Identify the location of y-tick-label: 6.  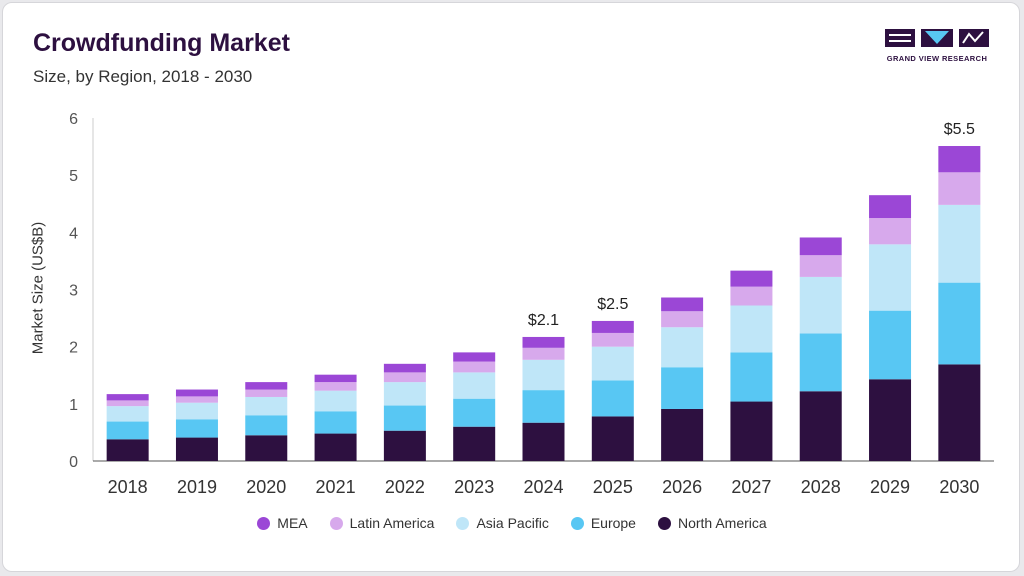
(73, 119).